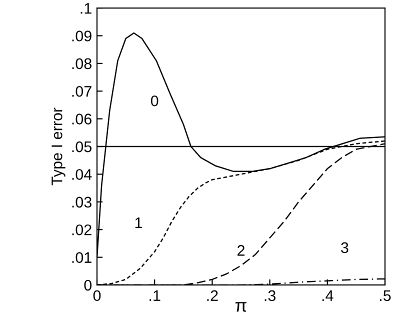  What do you see at coordinates (86, 8) in the screenshot?
I see `y-tick-label: .1` at bounding box center [86, 8].